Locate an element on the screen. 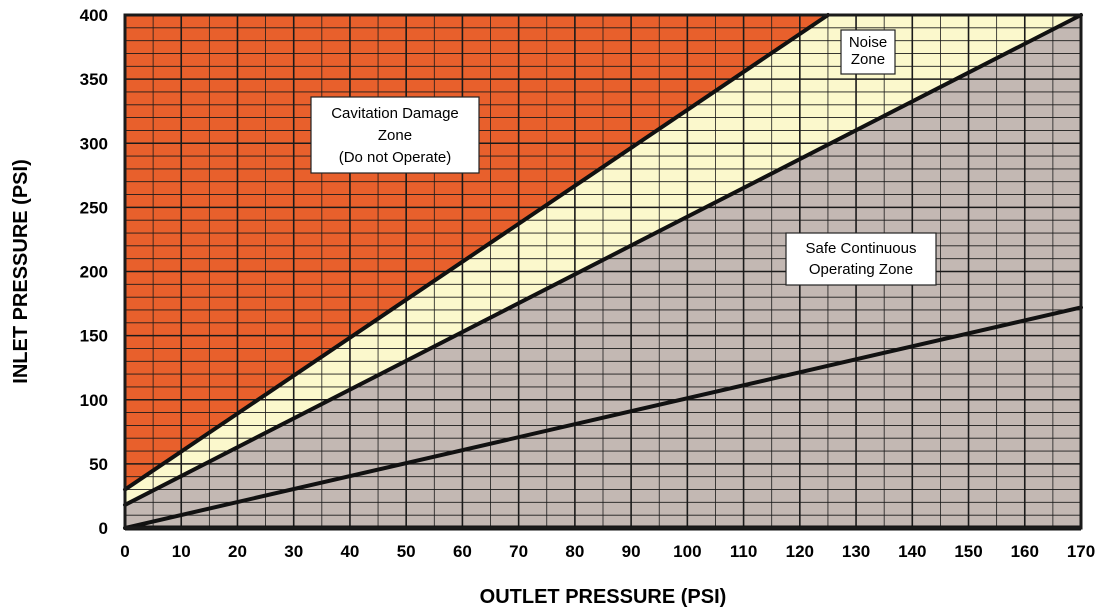 This screenshot has width=1104, height=612. y-tick-label: 0 is located at coordinates (103, 528).